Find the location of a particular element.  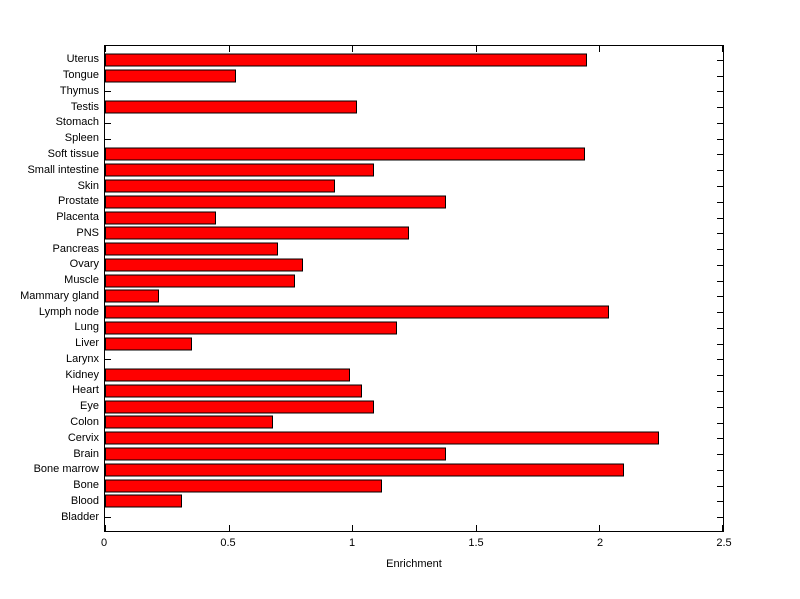

bar-row-placenta is located at coordinates (414, 218).